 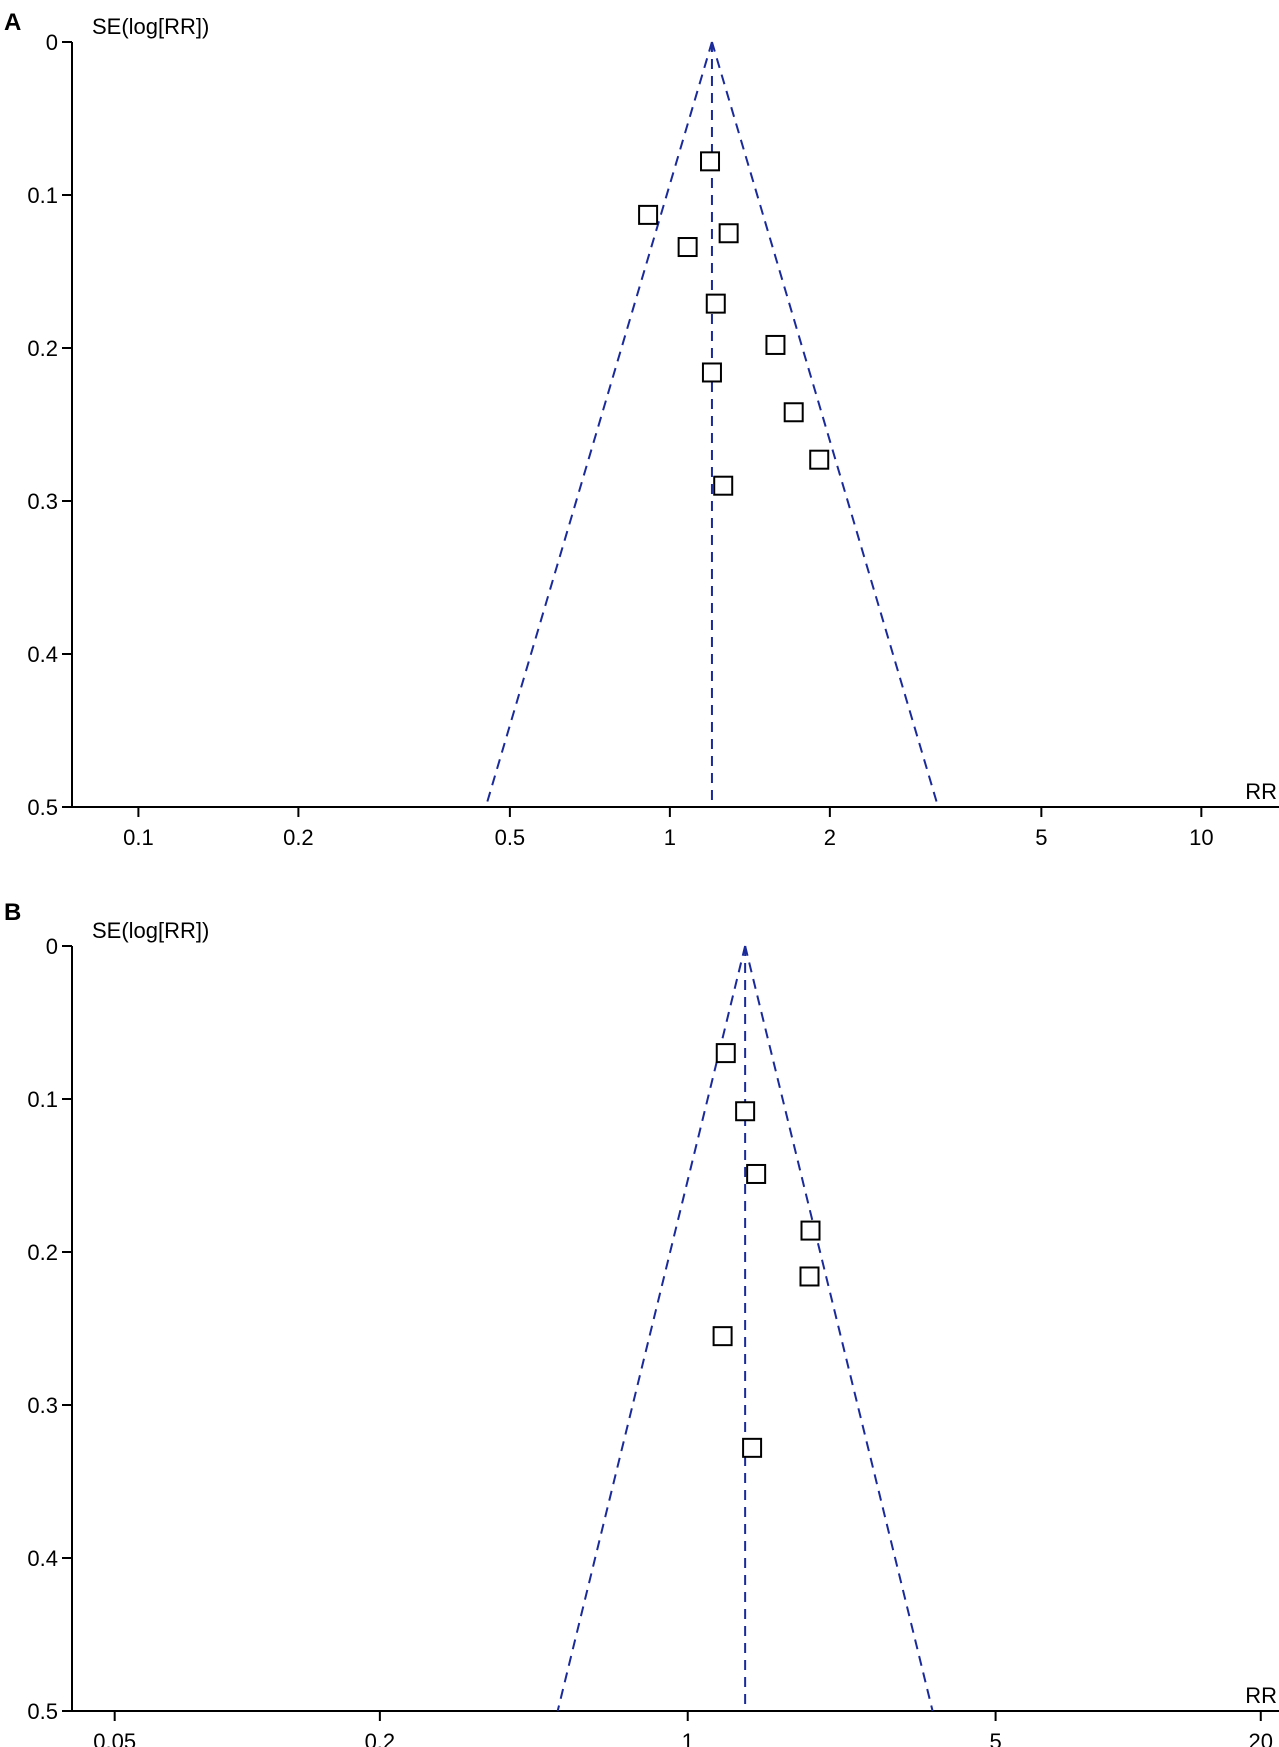 What do you see at coordinates (1261, 1695) in the screenshot?
I see `panel-b-x-axis-title: RR` at bounding box center [1261, 1695].